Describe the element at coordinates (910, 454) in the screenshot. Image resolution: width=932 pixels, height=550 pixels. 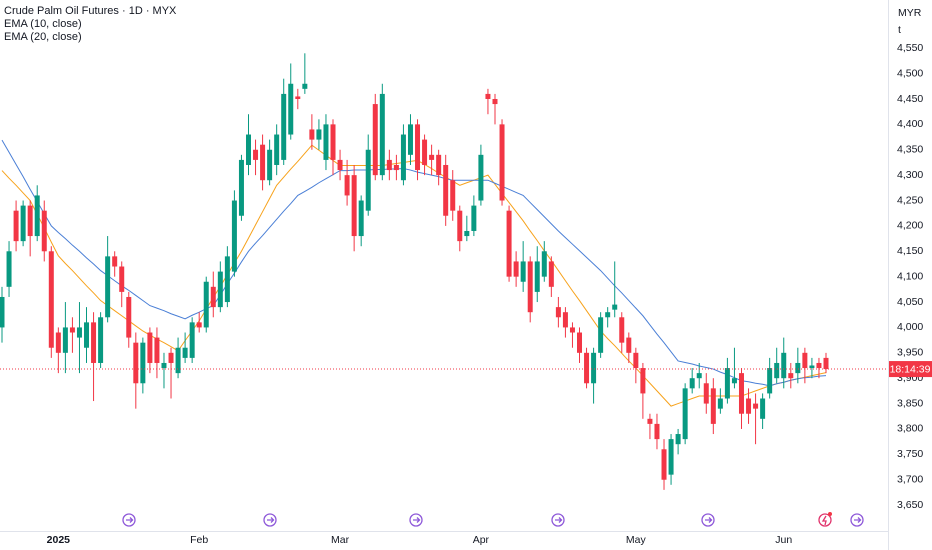
I see `y-tick-label: 3,750` at that location.